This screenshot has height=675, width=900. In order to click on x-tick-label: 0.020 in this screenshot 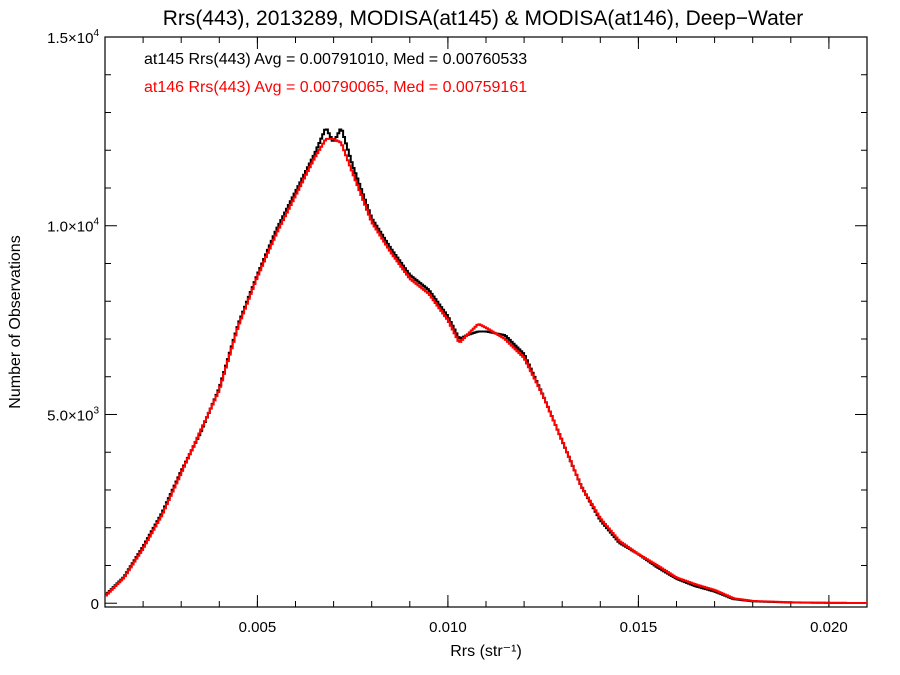, I will do `click(829, 627)`.